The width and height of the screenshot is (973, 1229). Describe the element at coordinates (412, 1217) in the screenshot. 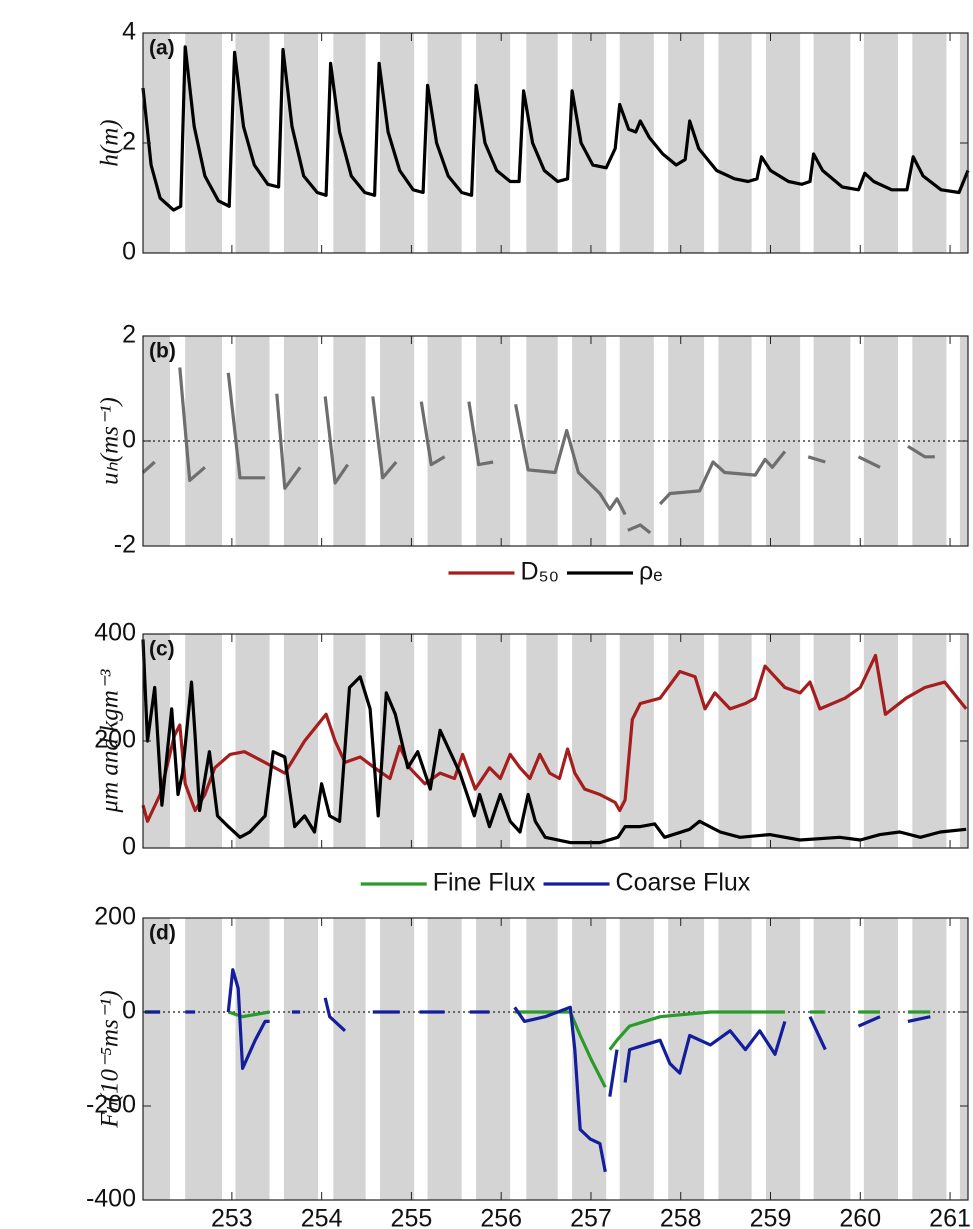

I see `x-tick-label: 255` at that location.